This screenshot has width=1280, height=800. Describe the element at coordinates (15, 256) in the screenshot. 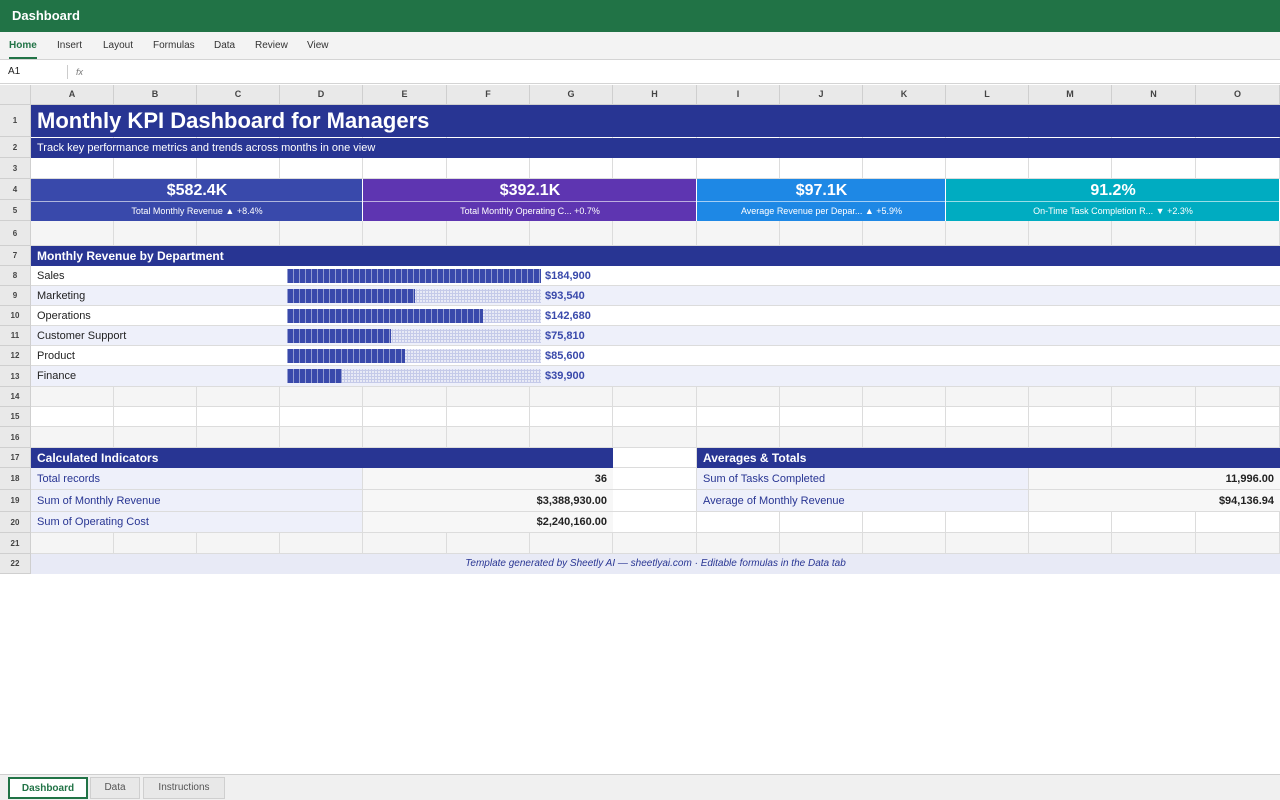

I see `row-header-7: 7` at that location.